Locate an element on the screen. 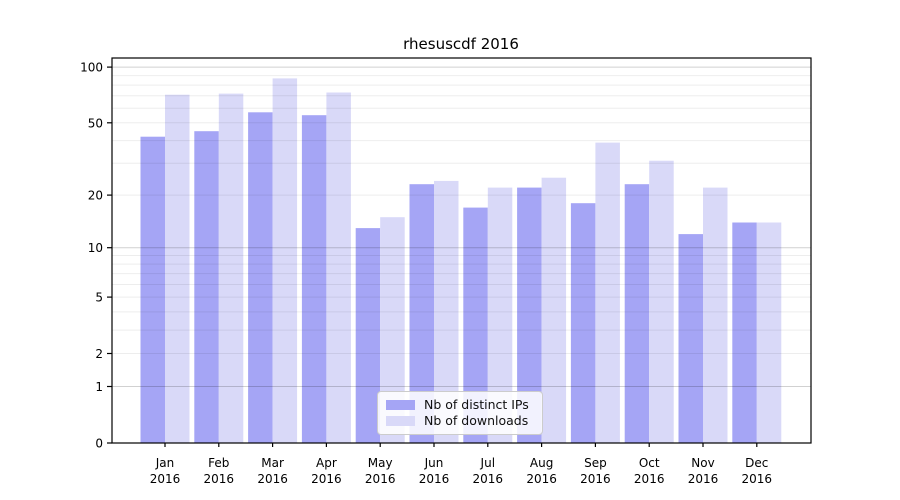 The height and width of the screenshot is (500, 900). bar-oct-downloads is located at coordinates (661, 301).